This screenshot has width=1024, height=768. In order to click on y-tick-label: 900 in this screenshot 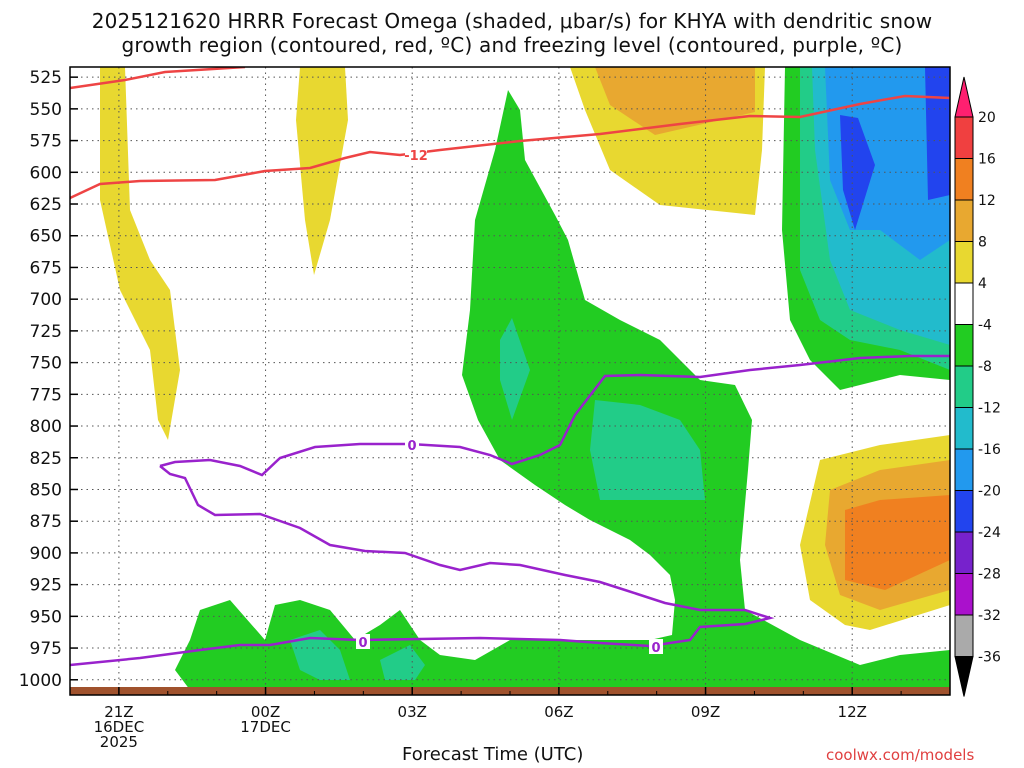, I will do `click(46, 554)`.